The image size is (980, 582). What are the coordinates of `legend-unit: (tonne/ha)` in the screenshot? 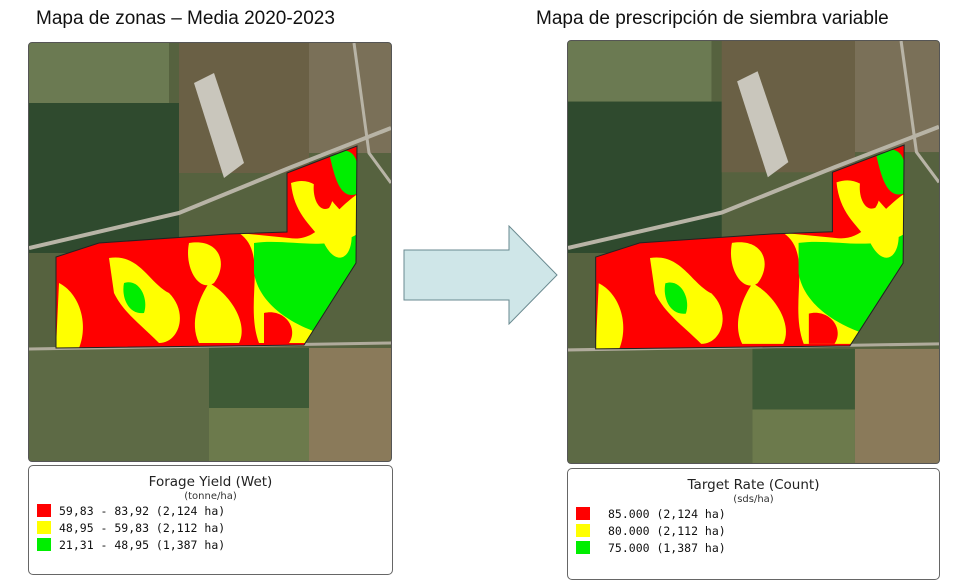 It's located at (210, 496).